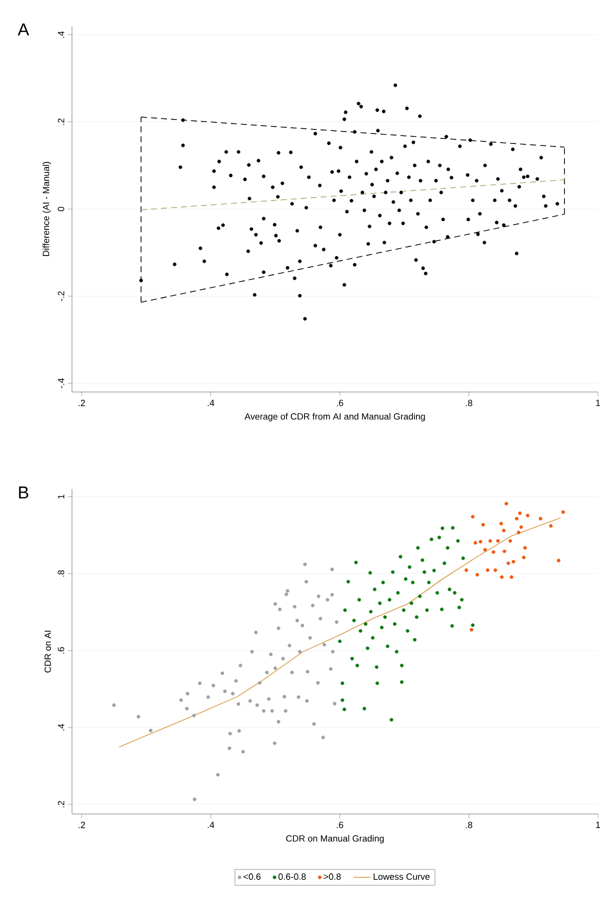 This screenshot has width=600, height=911. What do you see at coordinates (332, 876) in the screenshot?
I see `legend-label: >0.8` at bounding box center [332, 876].